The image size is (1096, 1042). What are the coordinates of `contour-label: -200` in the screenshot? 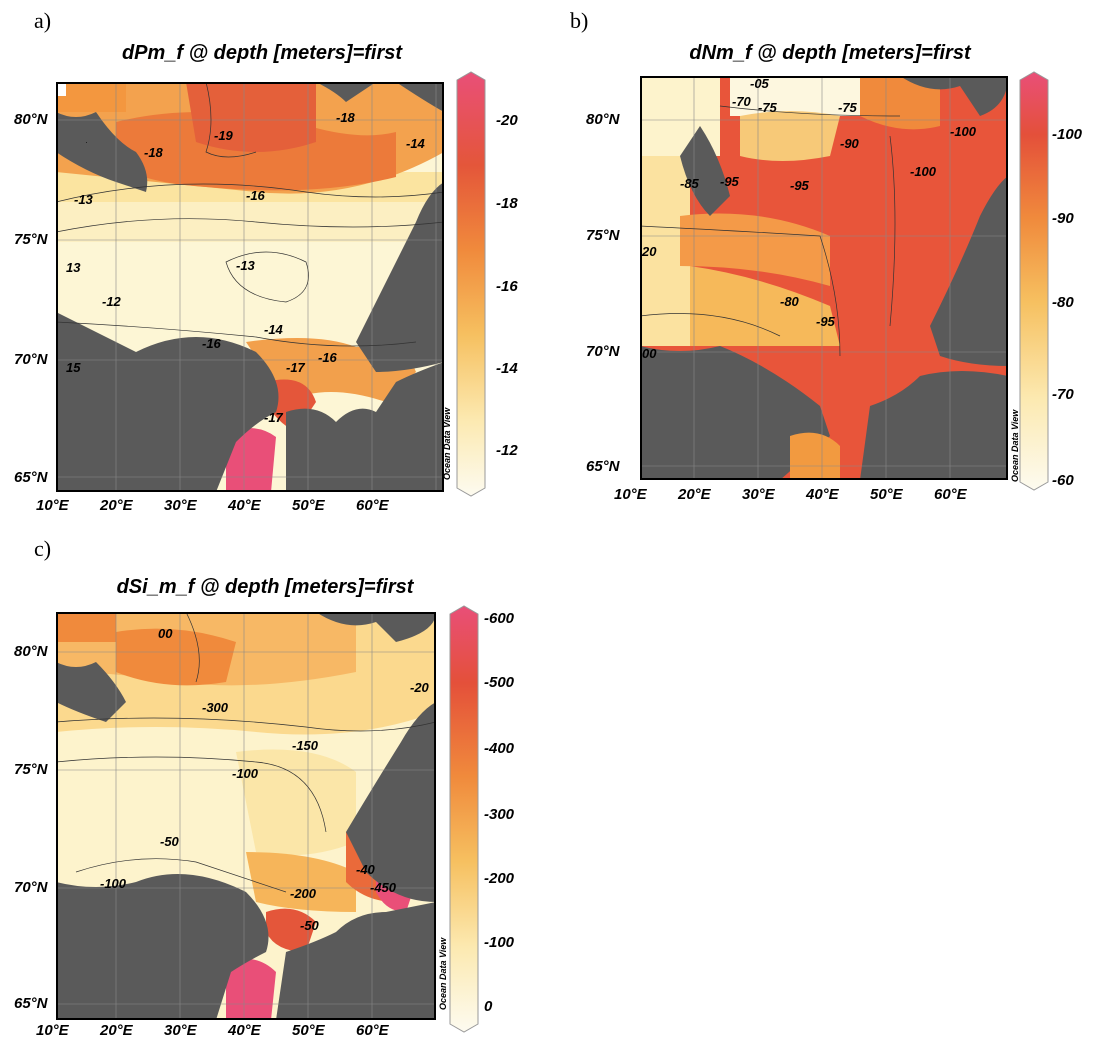 It's located at (303, 893).